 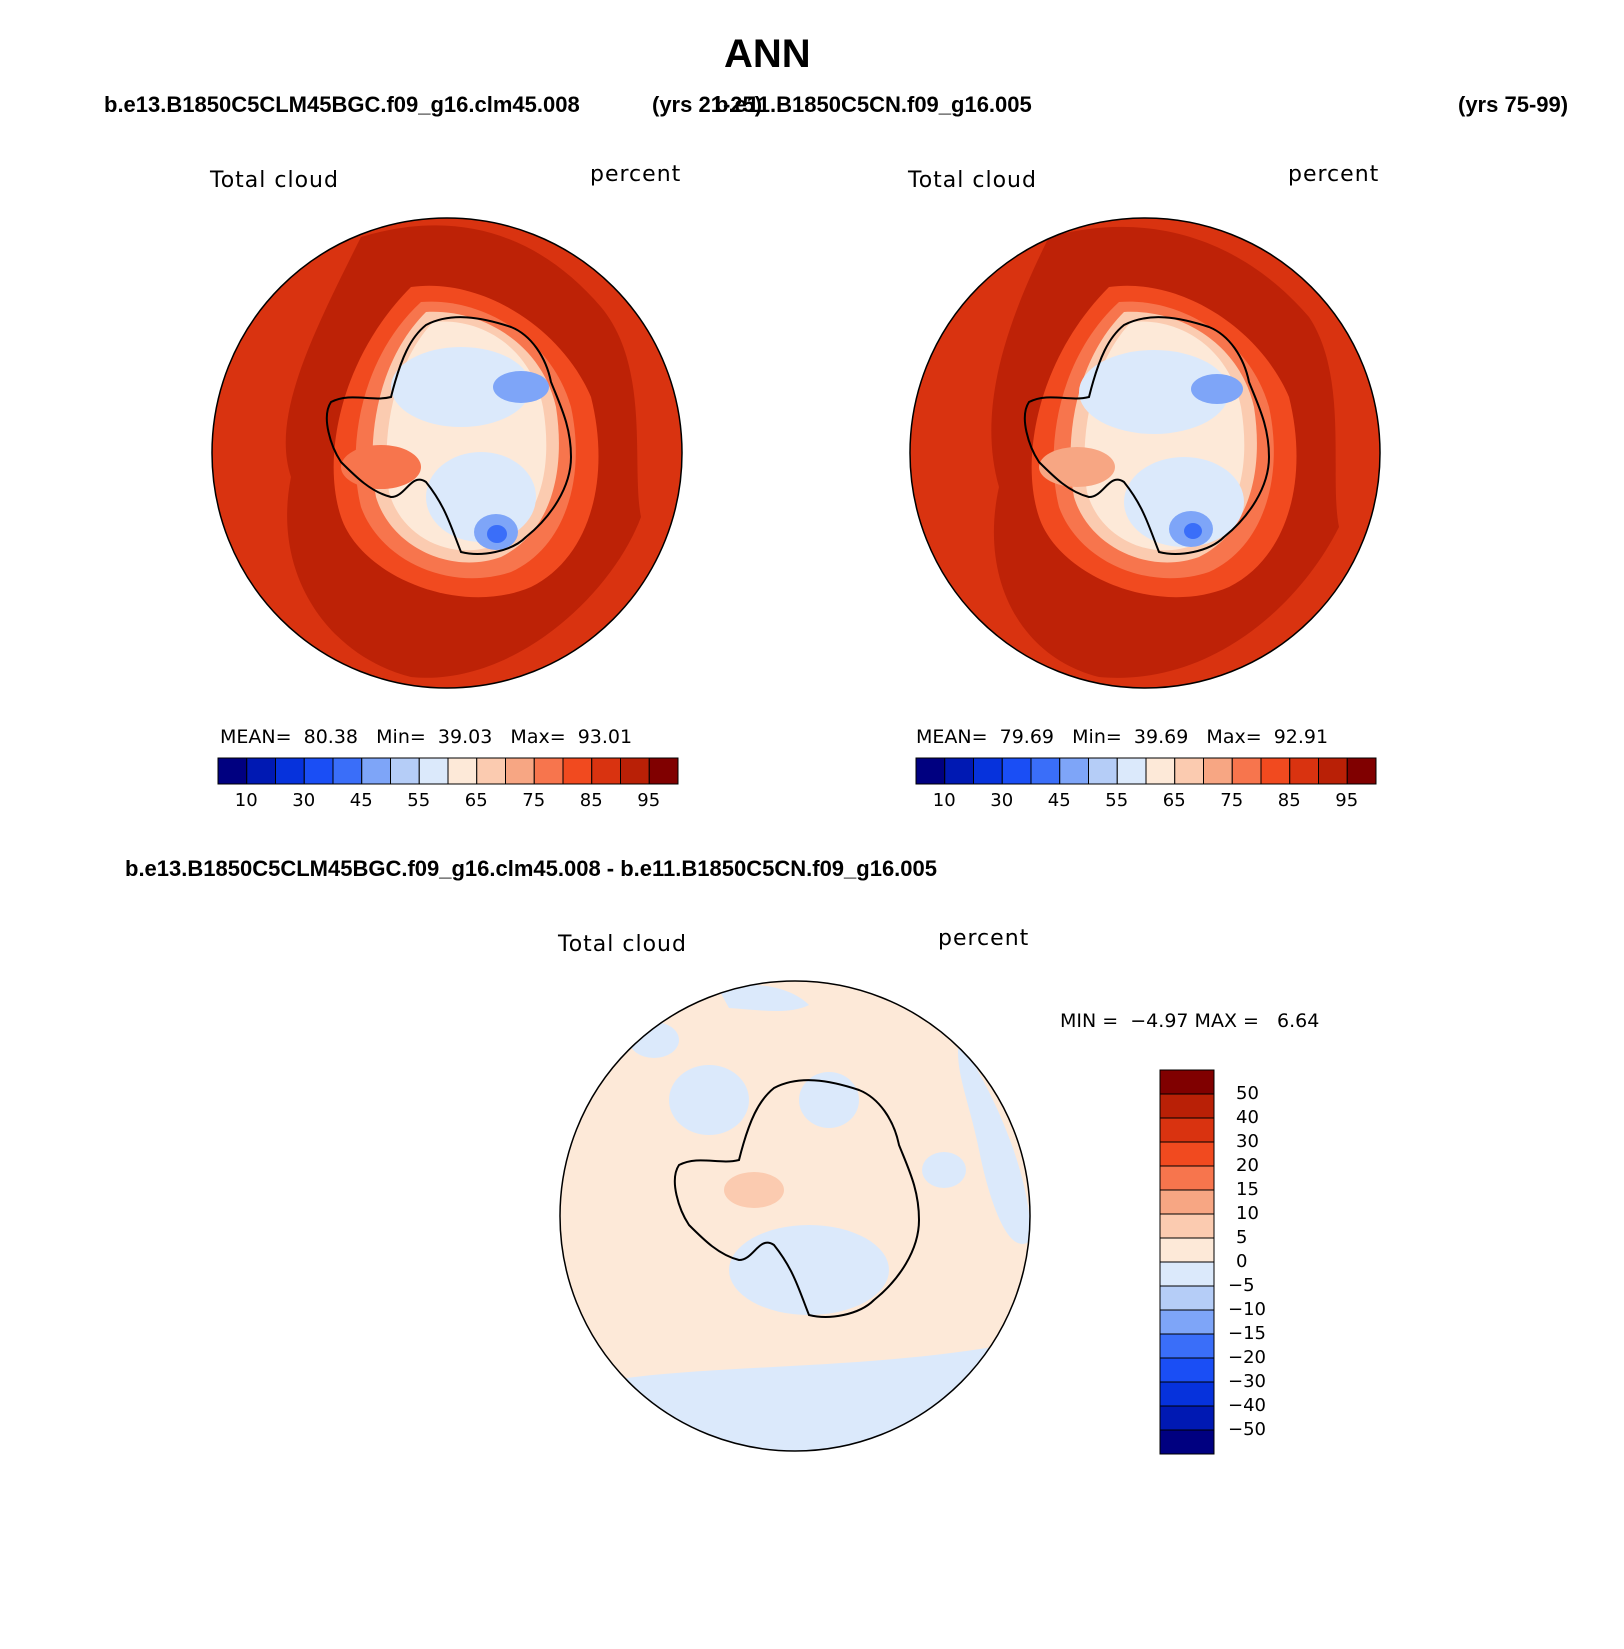 What do you see at coordinates (1077, 467) in the screenshot?
I see `panel2-ross-warm` at bounding box center [1077, 467].